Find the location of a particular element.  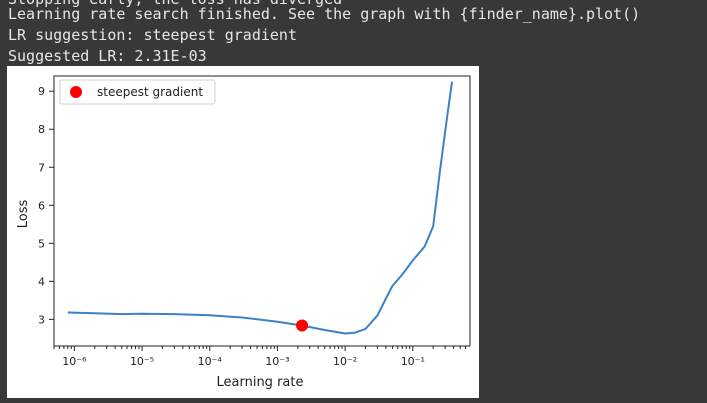

legend-label: steepest gradient is located at coordinates (150, 92).